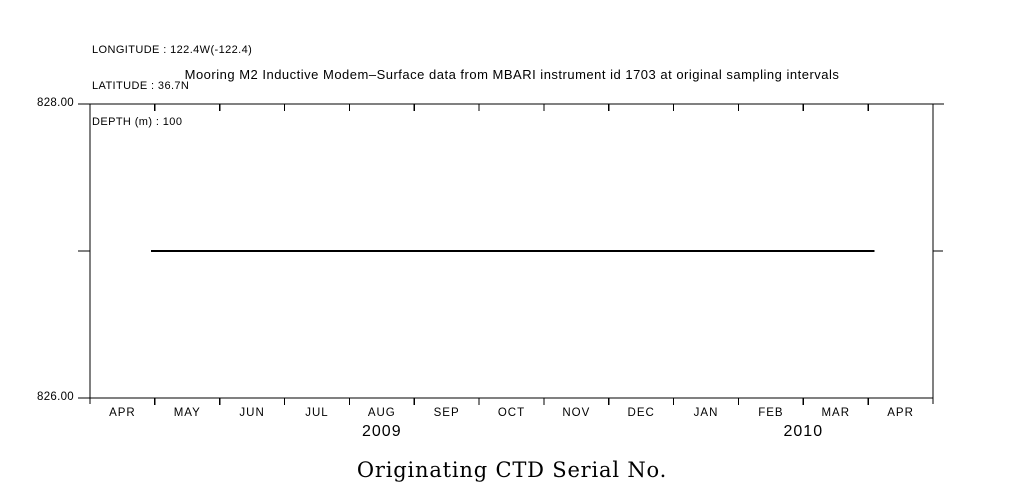 This screenshot has width=1009, height=504. I want to click on x-axis-month-label: SEP, so click(446, 413).